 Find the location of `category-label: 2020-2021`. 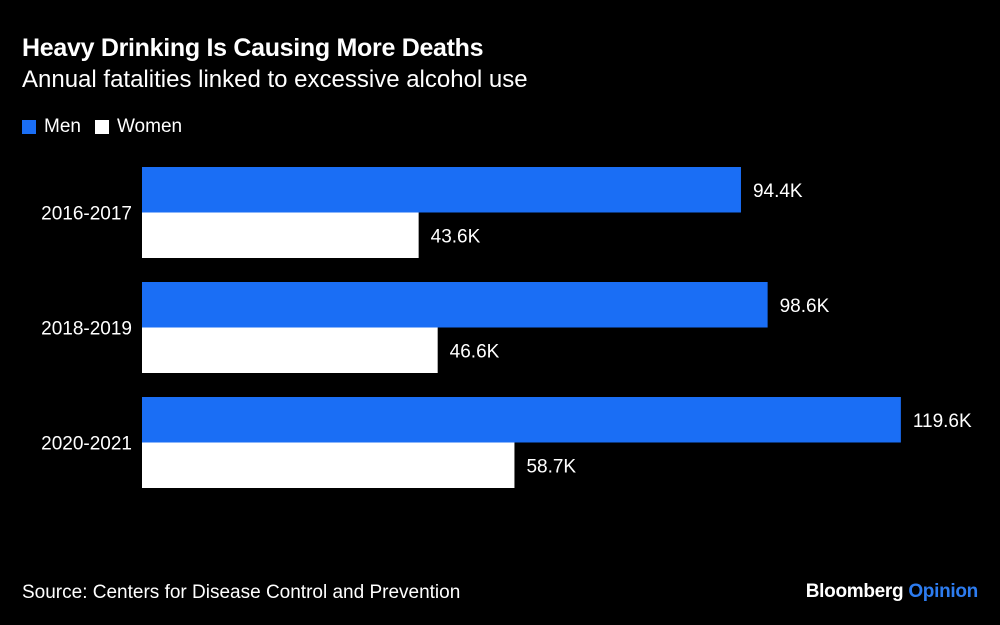

category-label: 2020-2021 is located at coordinates (86, 444).